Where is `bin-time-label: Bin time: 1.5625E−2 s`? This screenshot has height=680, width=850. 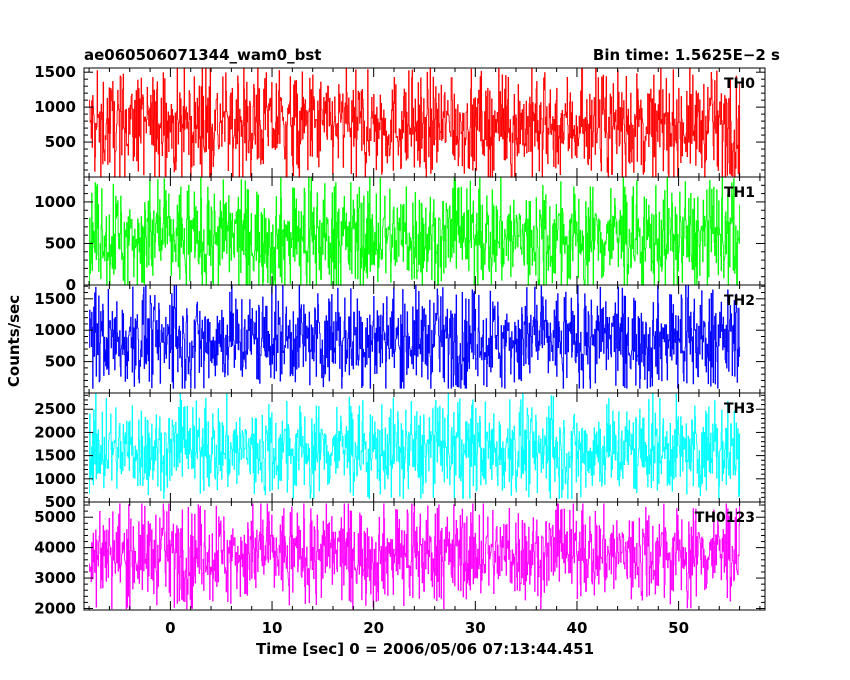 bin-time-label: Bin time: 1.5625E−2 s is located at coordinates (686, 55).